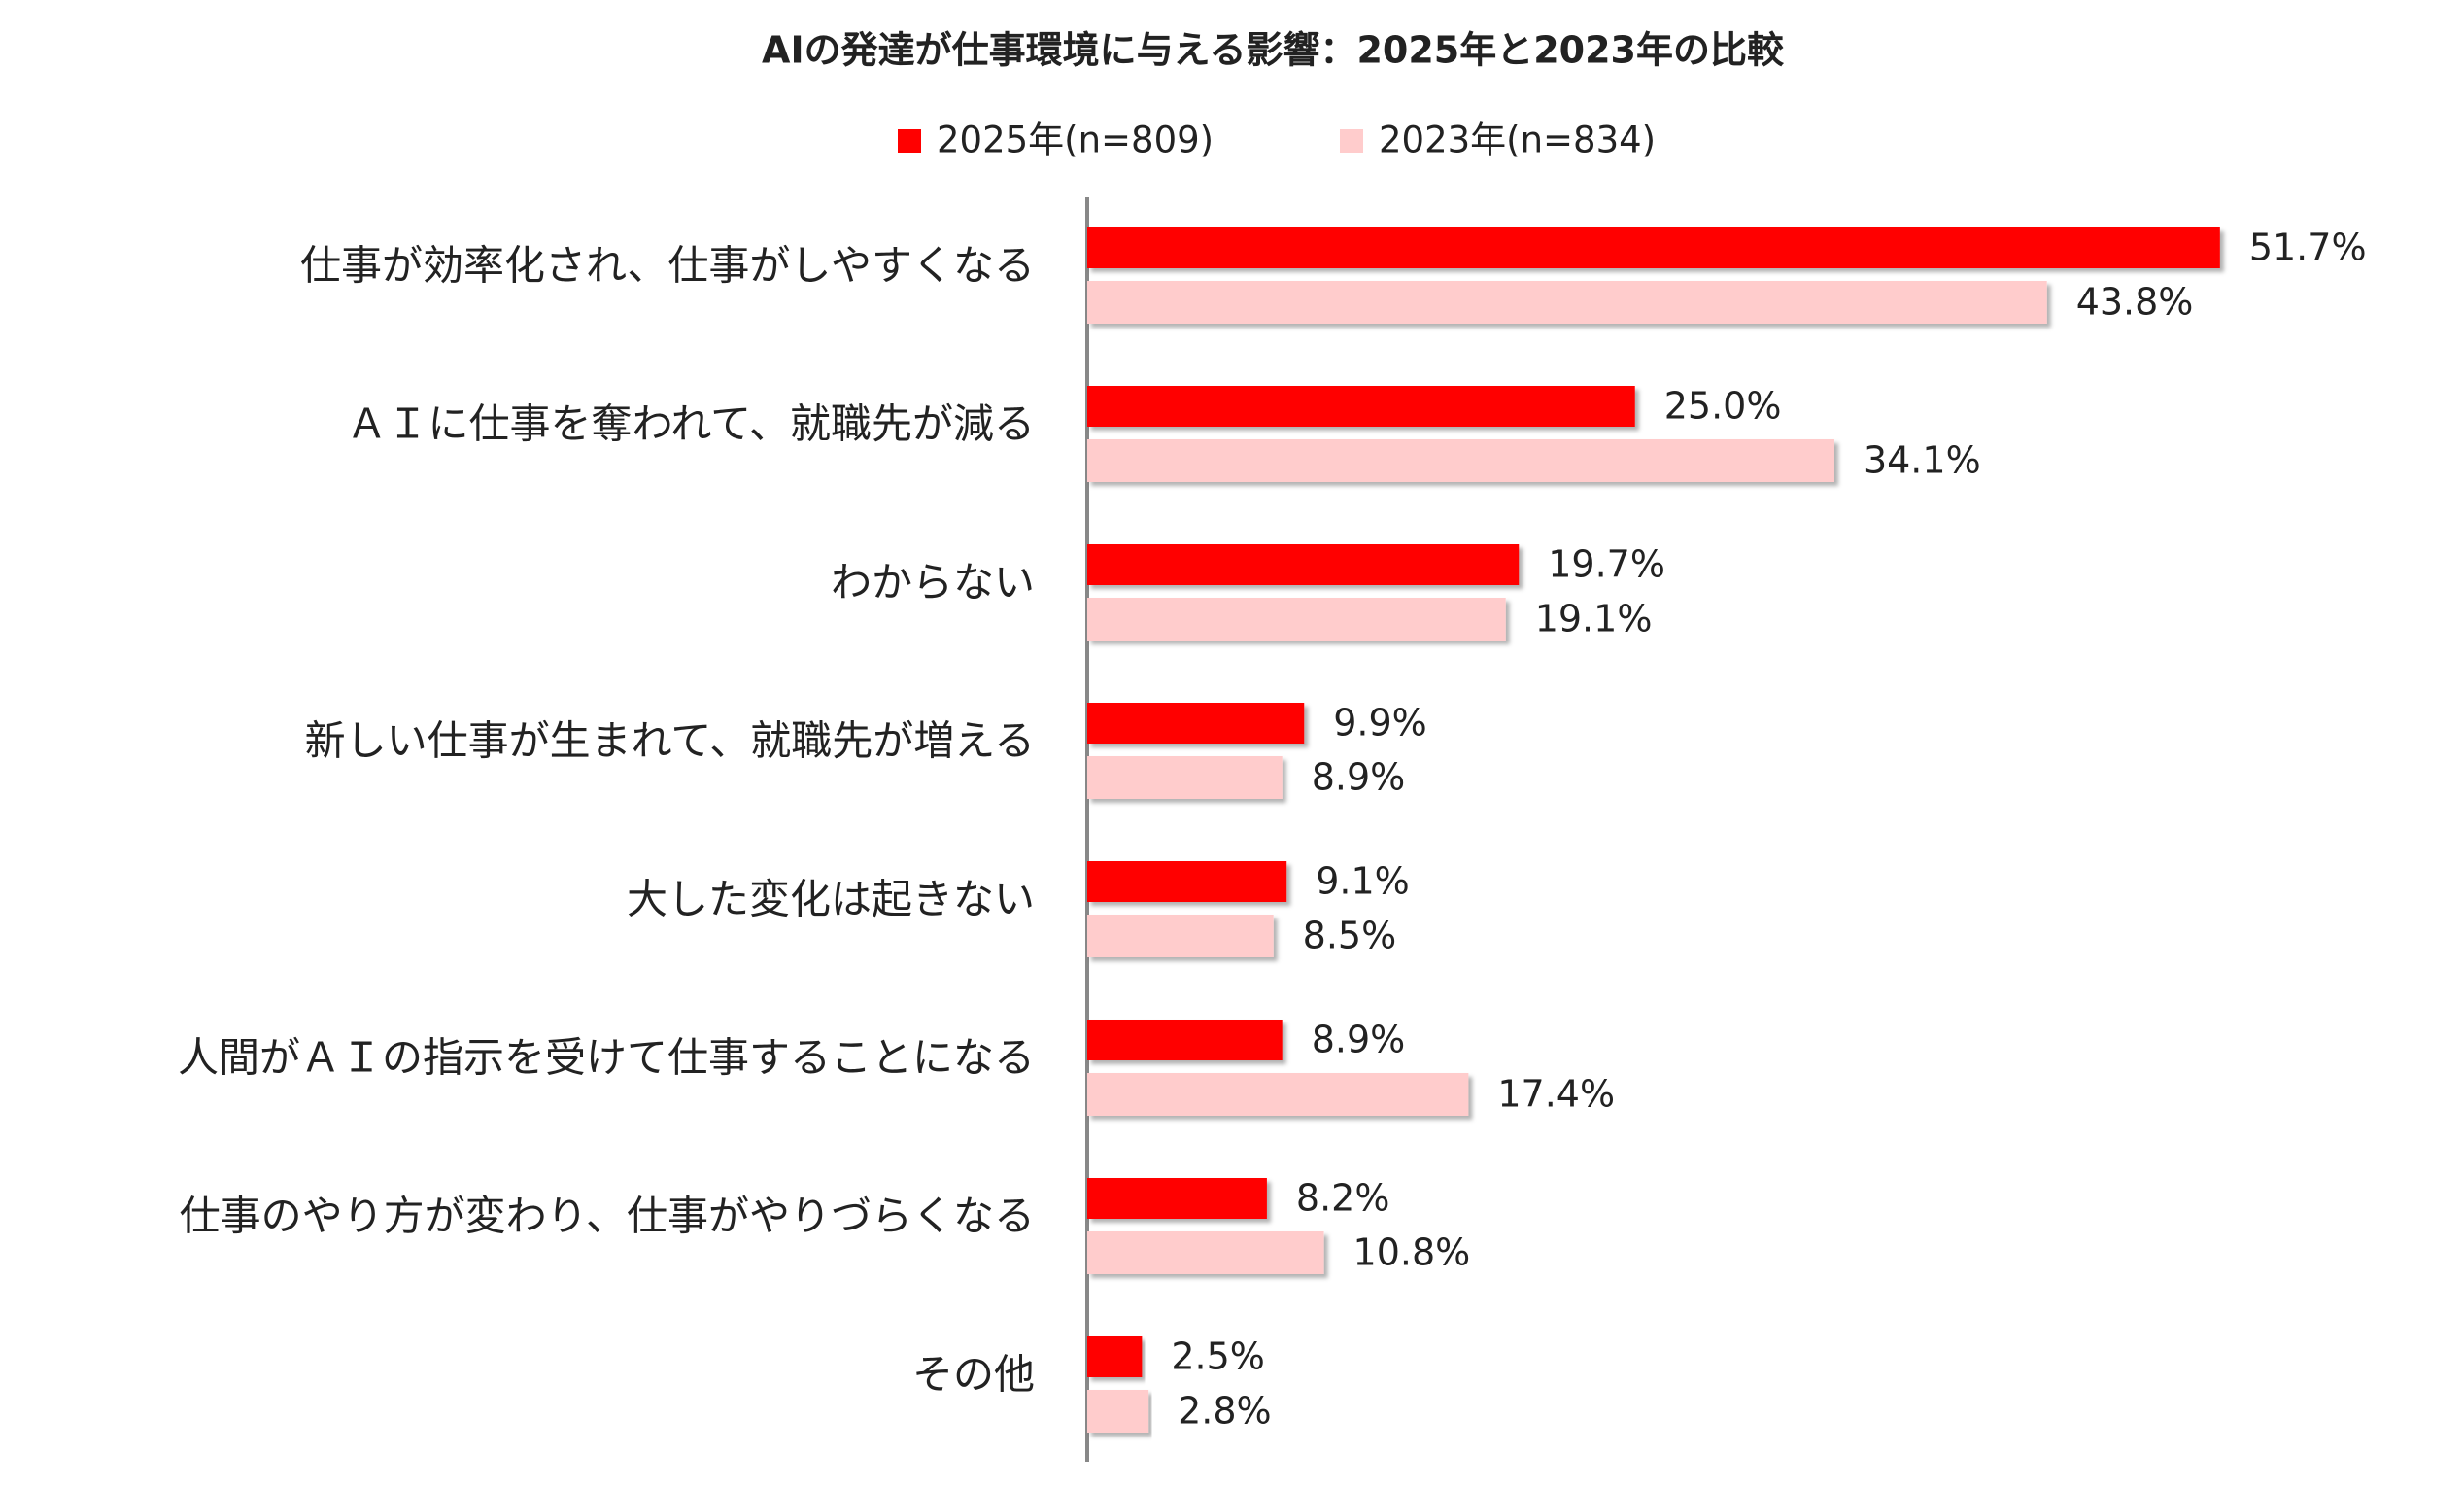  I want to click on value-label: 2.5%, so click(1218, 1356).